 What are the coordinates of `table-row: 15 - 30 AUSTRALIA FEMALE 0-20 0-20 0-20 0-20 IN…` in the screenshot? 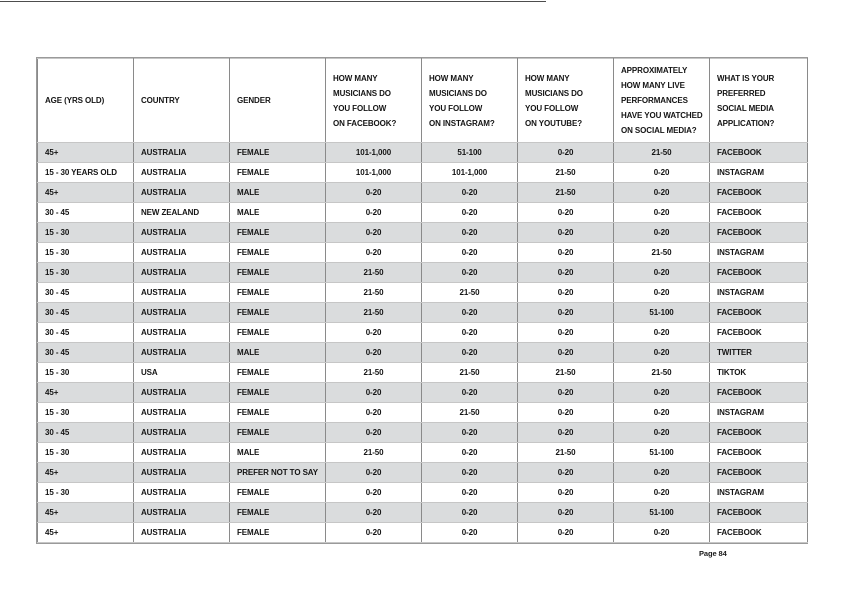 It's located at (422, 492).